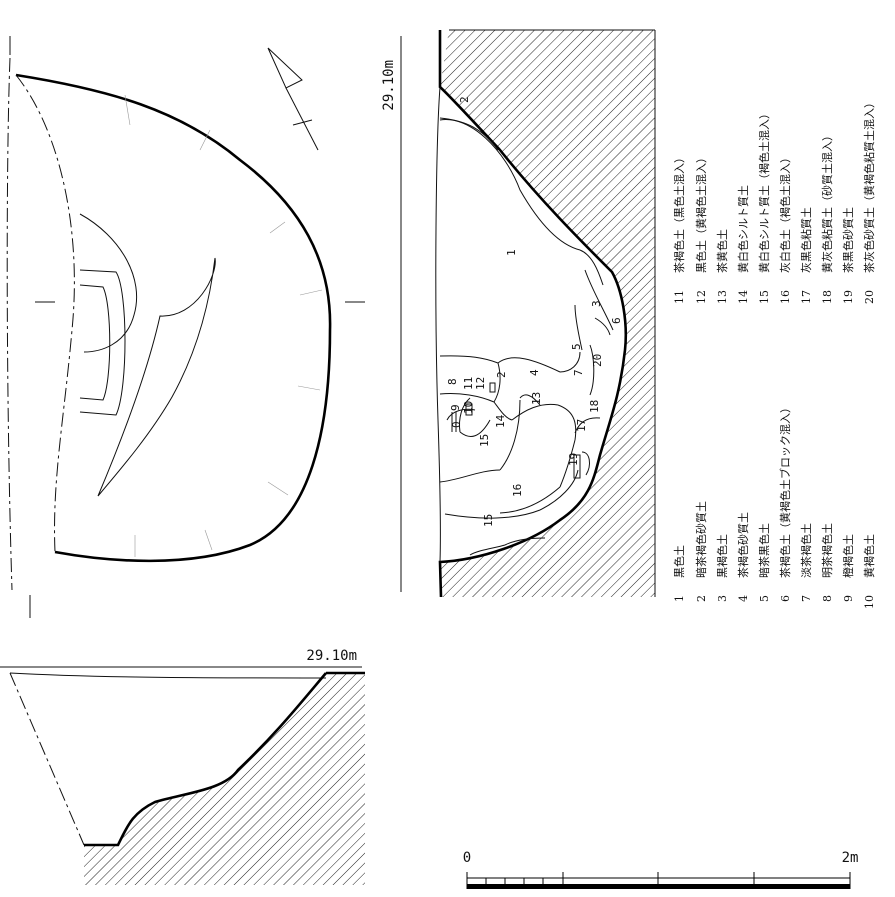  I want to click on legend-description: 黄灰色粘質土（砂質土混入）, so click(827, 201).